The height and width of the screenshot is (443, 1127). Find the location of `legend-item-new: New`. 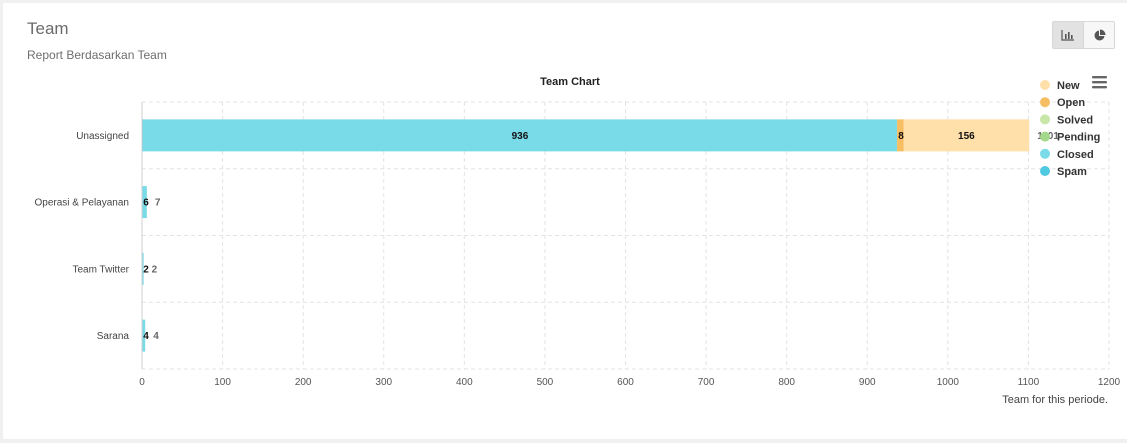

legend-item-new: New is located at coordinates (1060, 86).